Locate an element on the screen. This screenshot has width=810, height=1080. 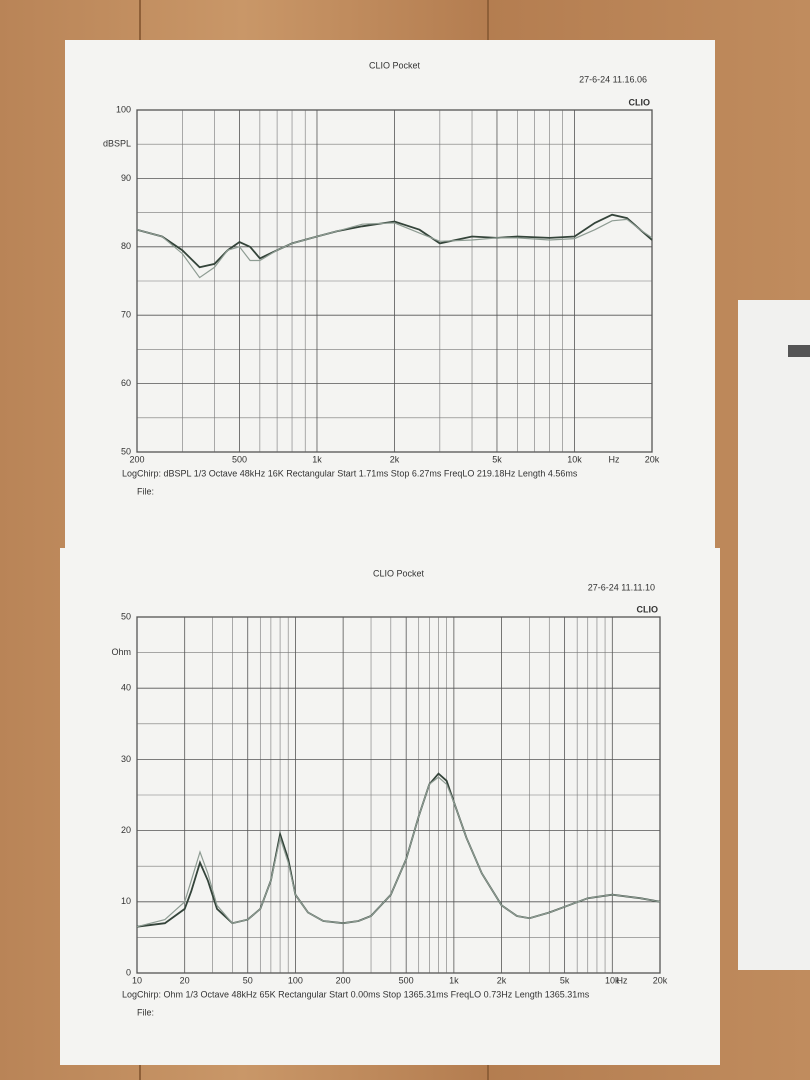
y-tick-label: 10 is located at coordinates (126, 901).